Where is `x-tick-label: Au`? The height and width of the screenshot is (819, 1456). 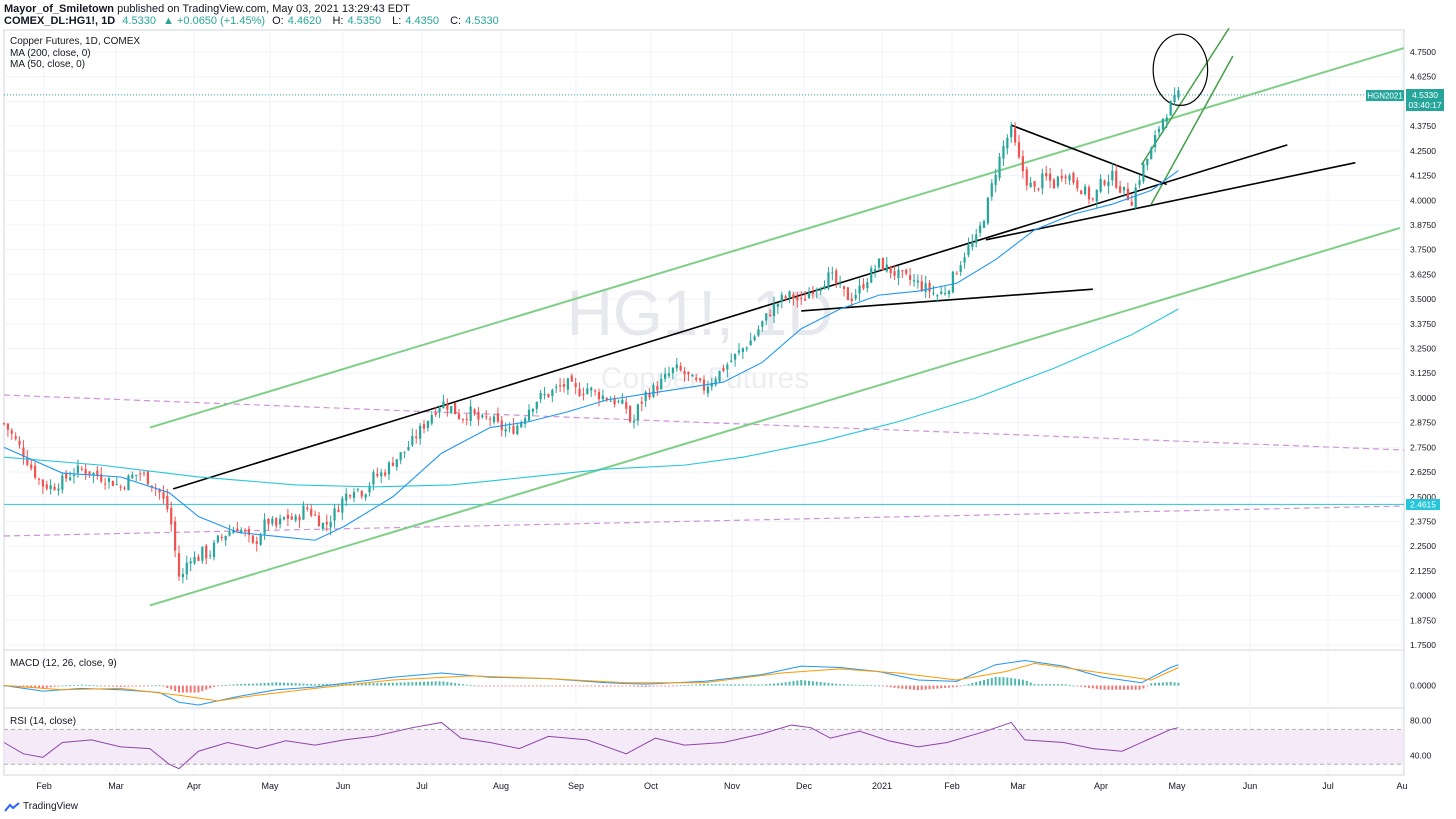
x-tick-label: Au is located at coordinates (1401, 786).